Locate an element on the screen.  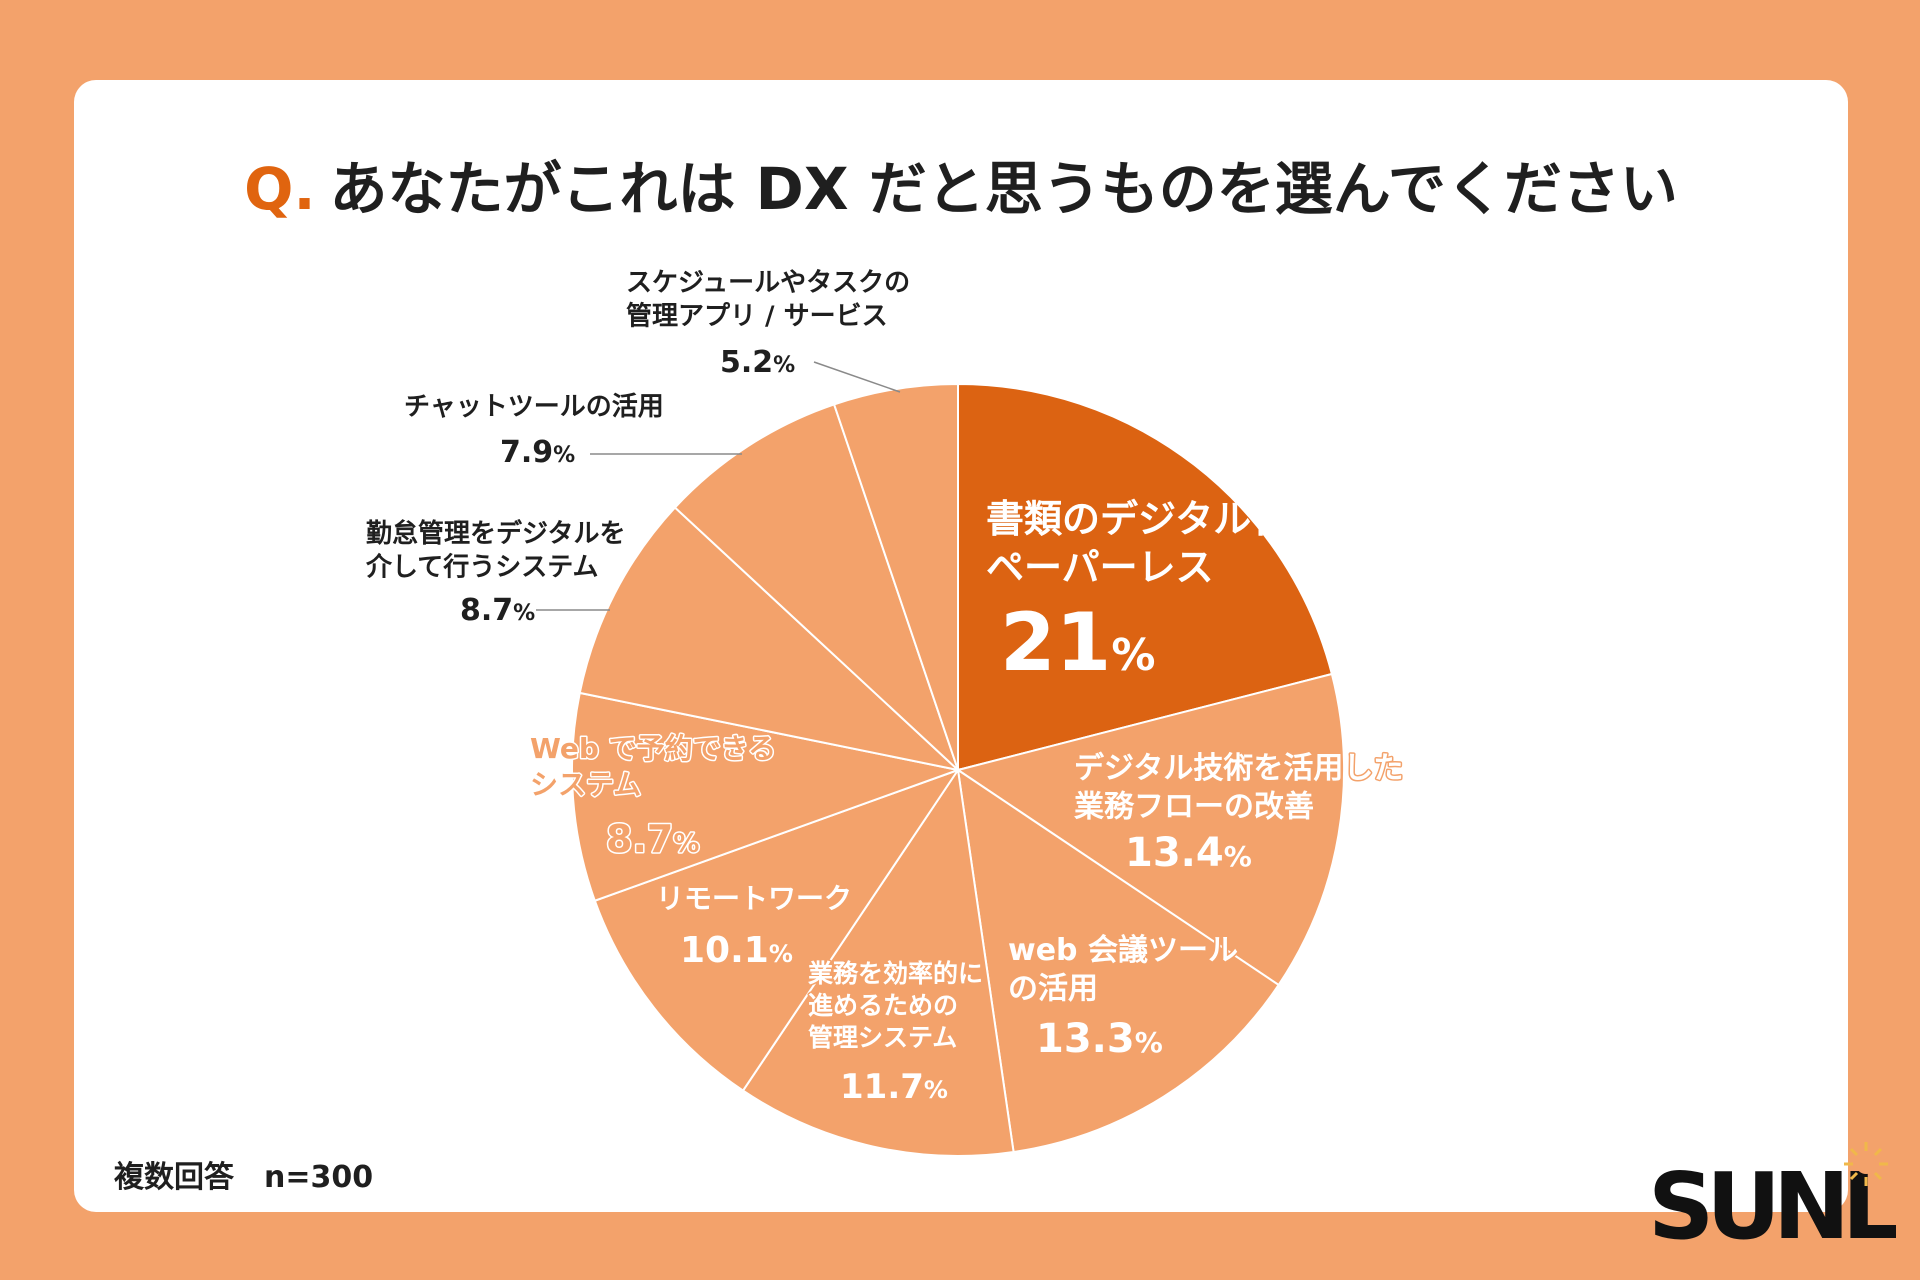
value-unit-slice-1: % is located at coordinates (1133, 655).